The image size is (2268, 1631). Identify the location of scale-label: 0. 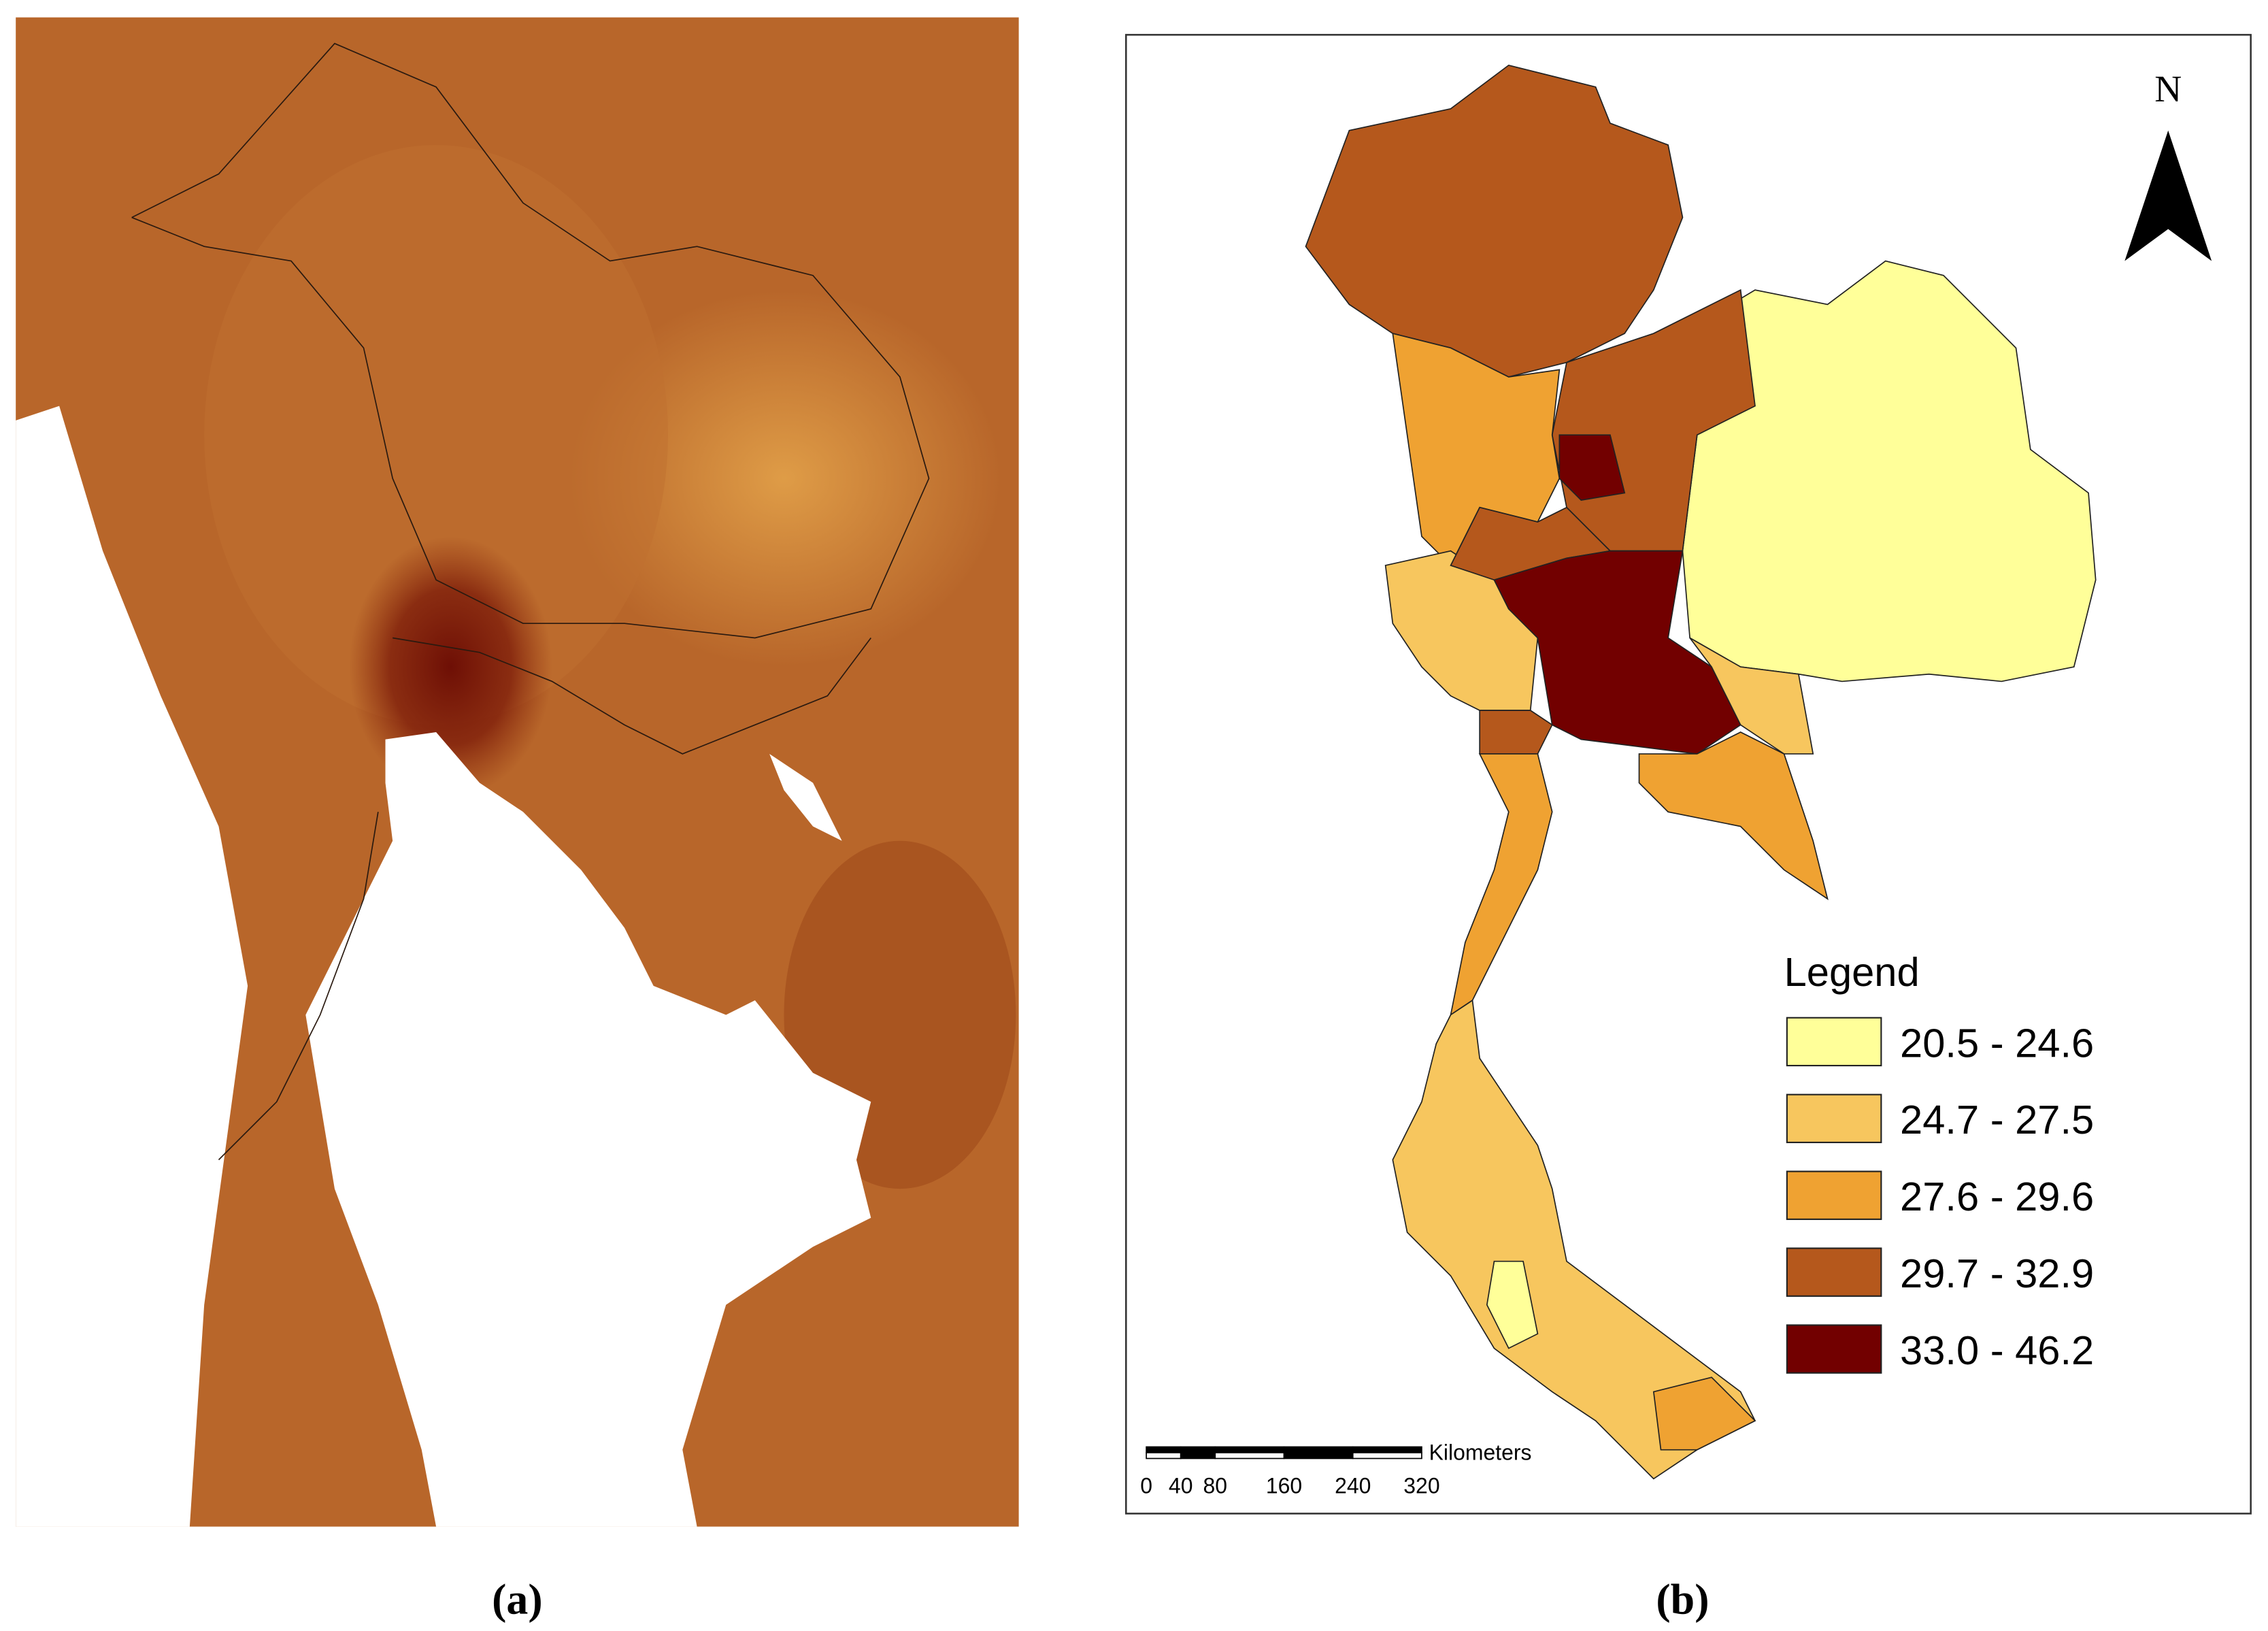
(1146, 1486).